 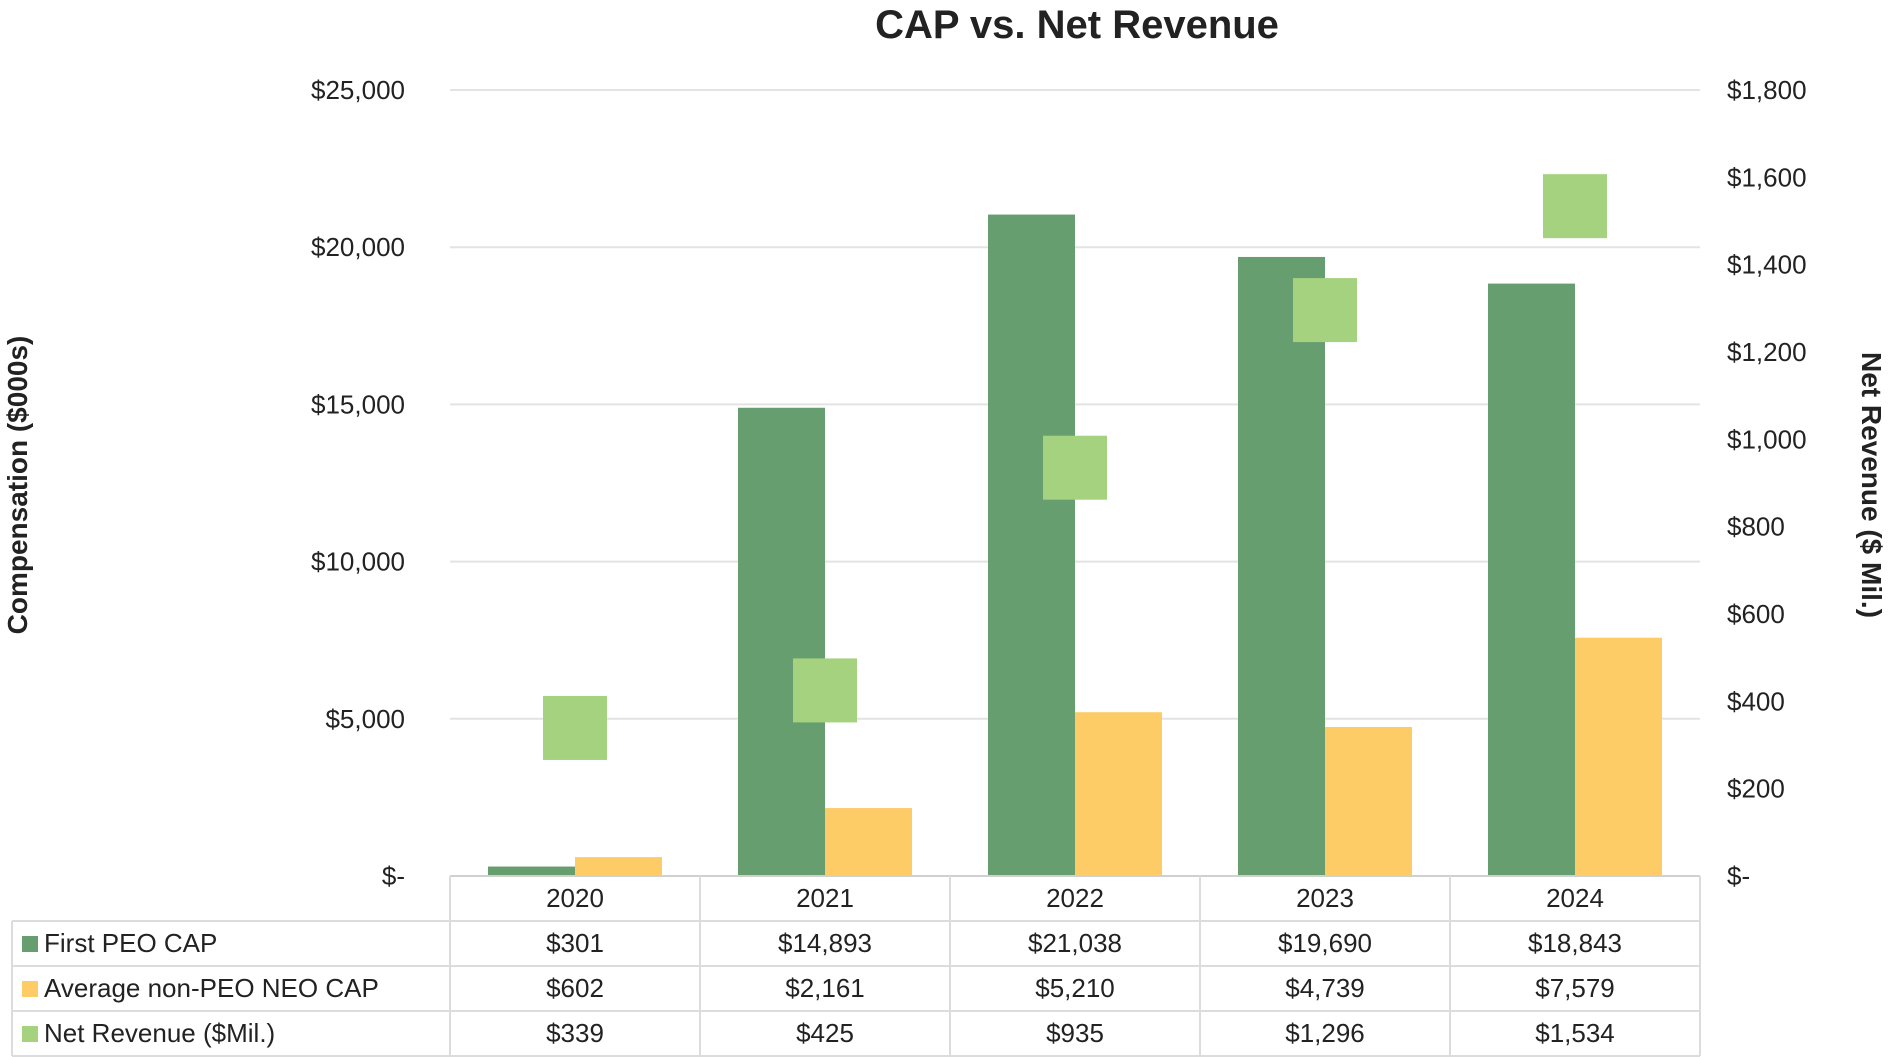 What do you see at coordinates (1756, 527) in the screenshot?
I see `y2-tick-label: $800` at bounding box center [1756, 527].